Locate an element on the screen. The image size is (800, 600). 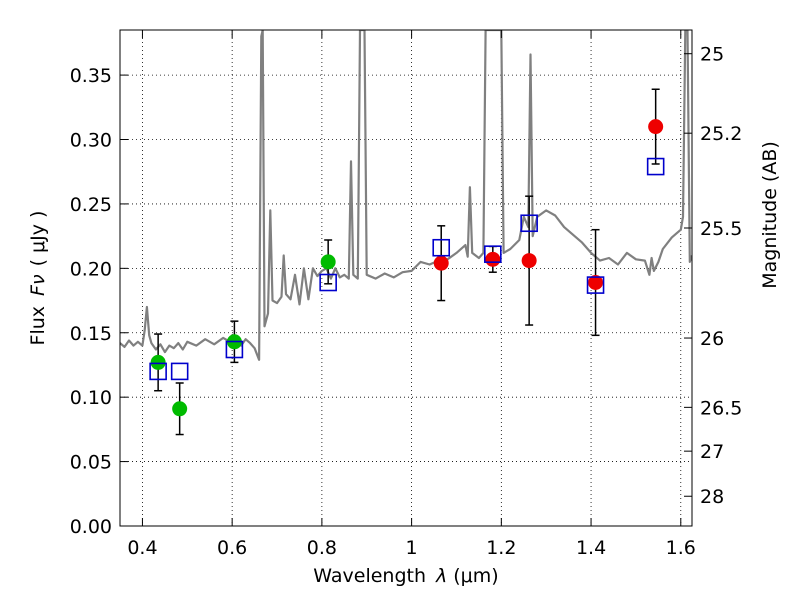
x-tick-label: 0.8 is located at coordinates (322, 548).